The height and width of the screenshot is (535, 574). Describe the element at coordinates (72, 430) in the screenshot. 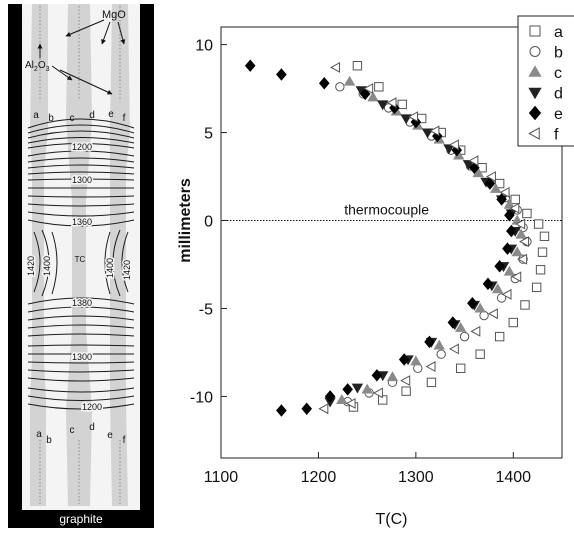

I see `column-letter-c-bottom: c` at that location.